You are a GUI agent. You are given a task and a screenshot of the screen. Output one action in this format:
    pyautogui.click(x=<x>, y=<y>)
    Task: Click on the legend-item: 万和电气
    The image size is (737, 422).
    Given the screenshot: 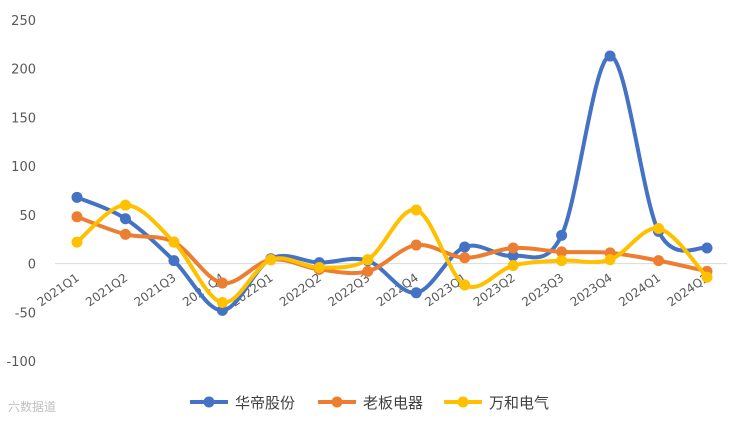 What is the action you would take?
    pyautogui.click(x=496, y=403)
    